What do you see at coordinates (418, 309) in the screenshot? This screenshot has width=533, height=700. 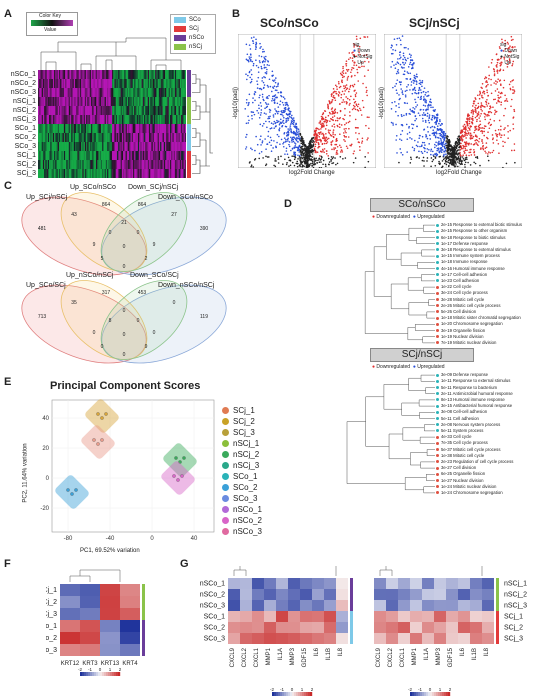 I see `go-dendrogram-branch` at bounding box center [418, 309].